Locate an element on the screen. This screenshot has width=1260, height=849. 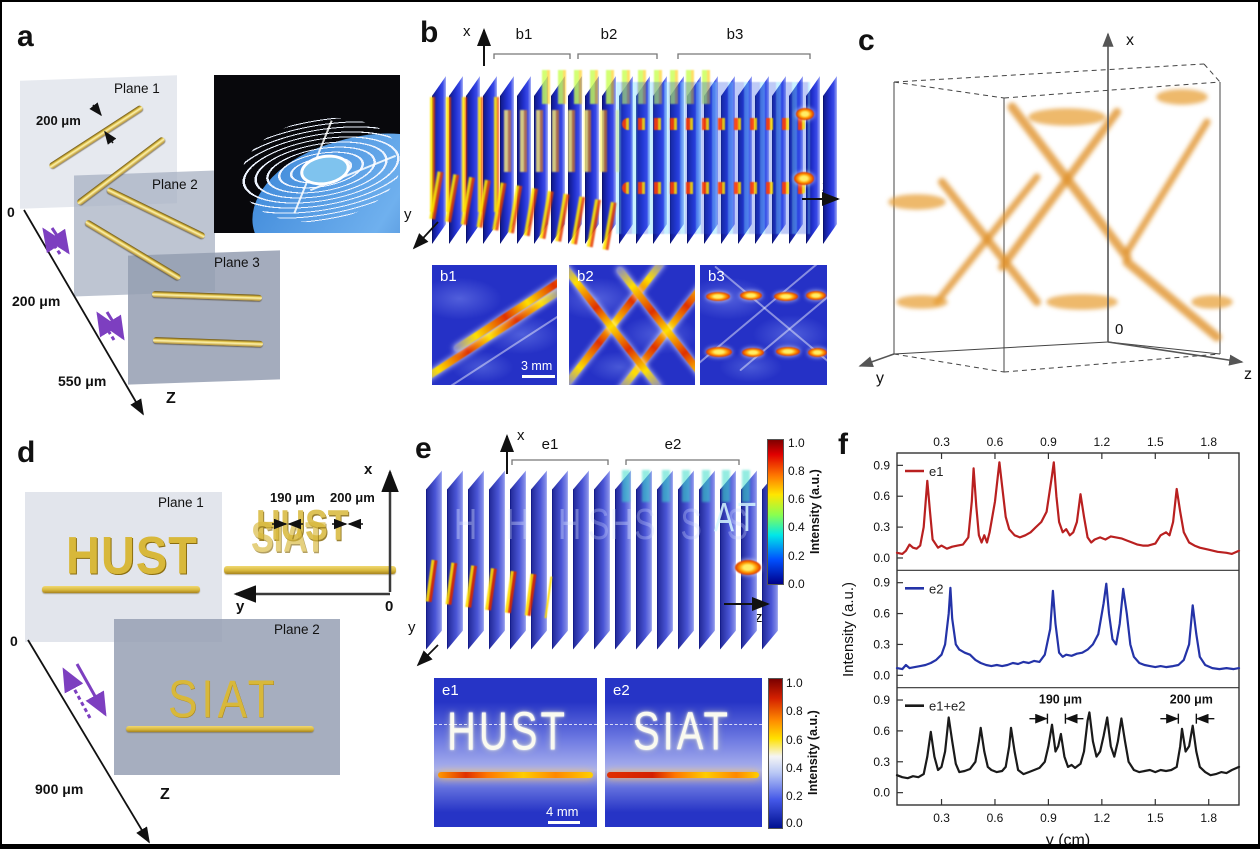
e-colorbar-bottom is located at coordinates (775, 753).